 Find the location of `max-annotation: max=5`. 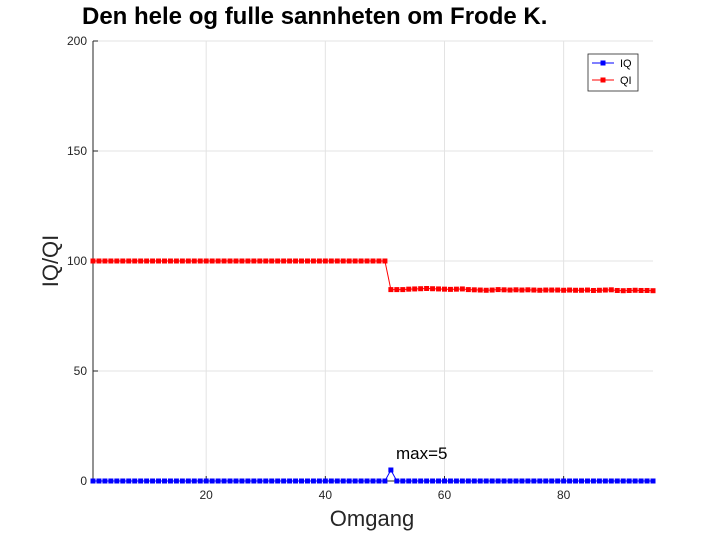

max-annotation: max=5 is located at coordinates (422, 453).